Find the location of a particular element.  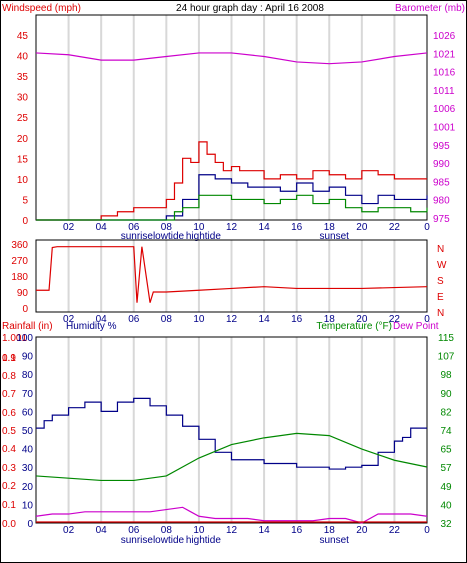

rainfall-tick-label: 0.9 is located at coordinates (9, 358).